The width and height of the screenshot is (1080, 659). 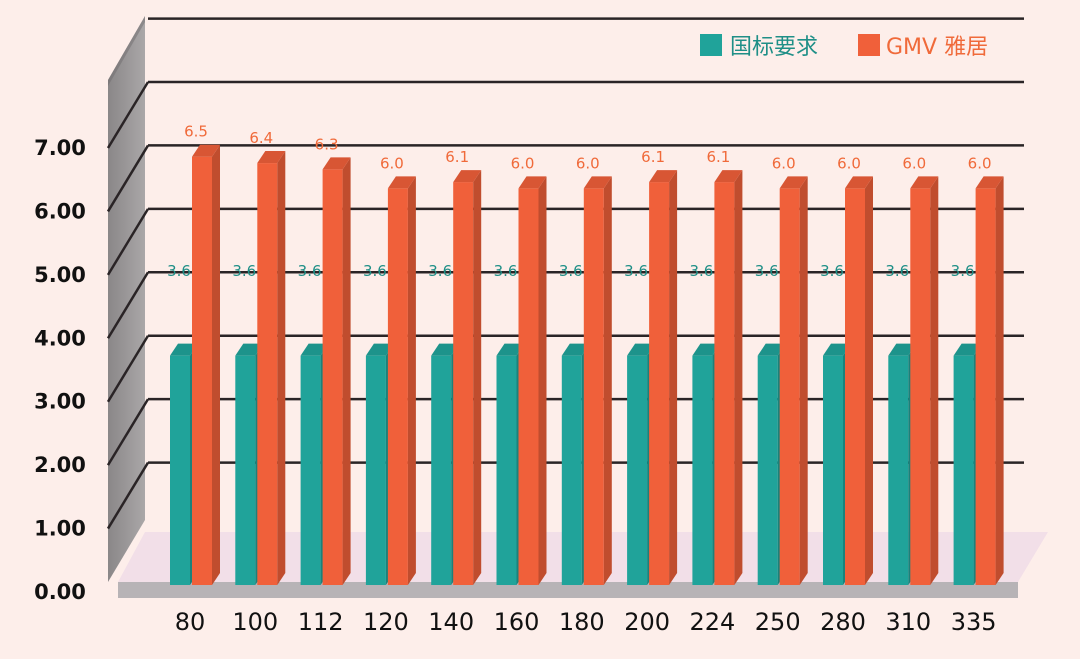 What do you see at coordinates (937, 47) in the screenshot?
I see `legend-label-gmv: GMV 雅居` at bounding box center [937, 47].